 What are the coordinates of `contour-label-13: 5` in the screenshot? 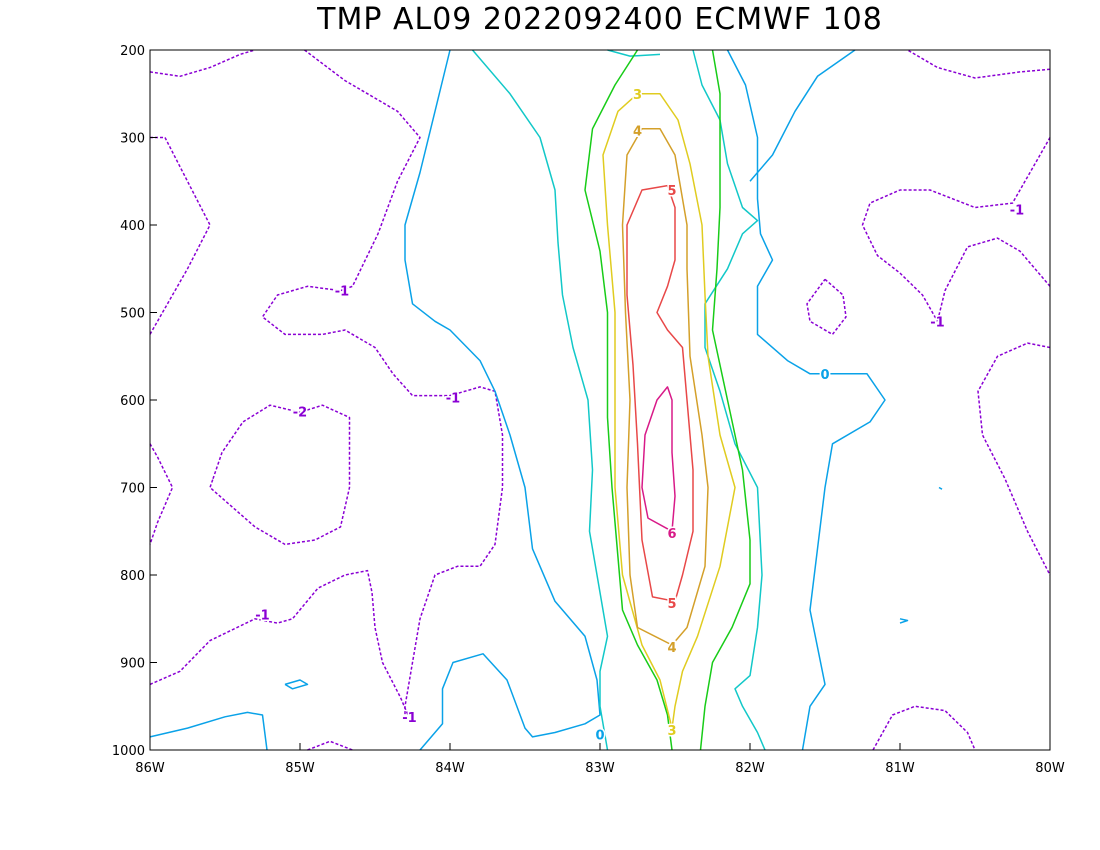 It's located at (671, 191).